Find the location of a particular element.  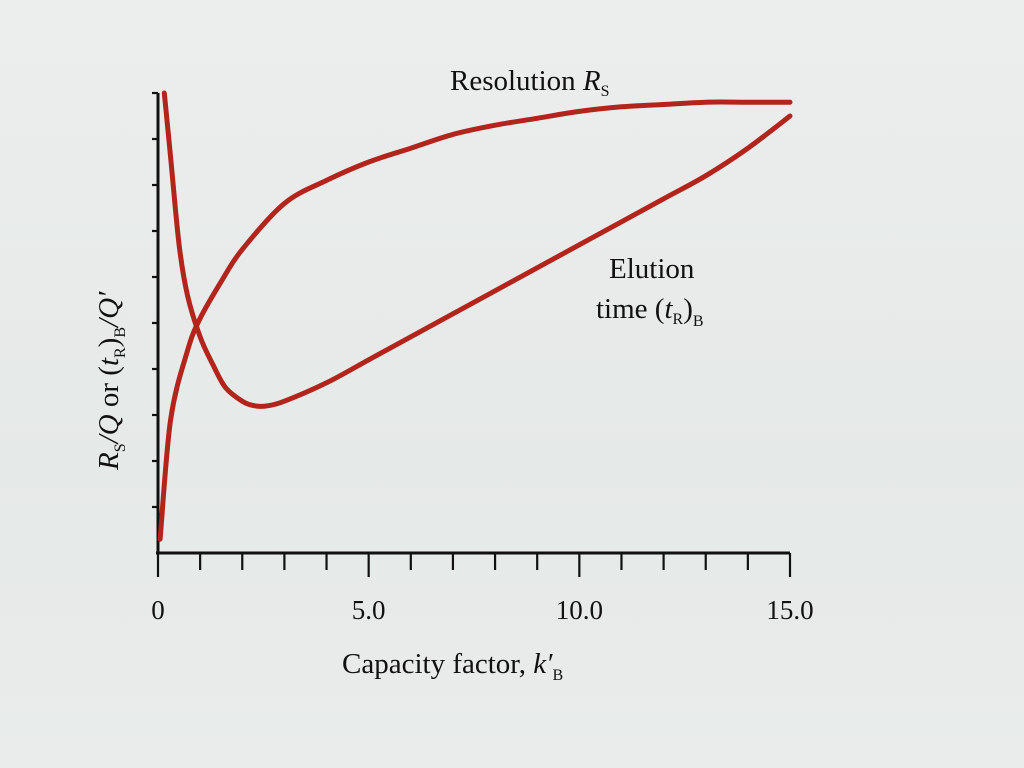

y-axis-label: RS/Q or (tR)B/Q′ is located at coordinates (111, 381).